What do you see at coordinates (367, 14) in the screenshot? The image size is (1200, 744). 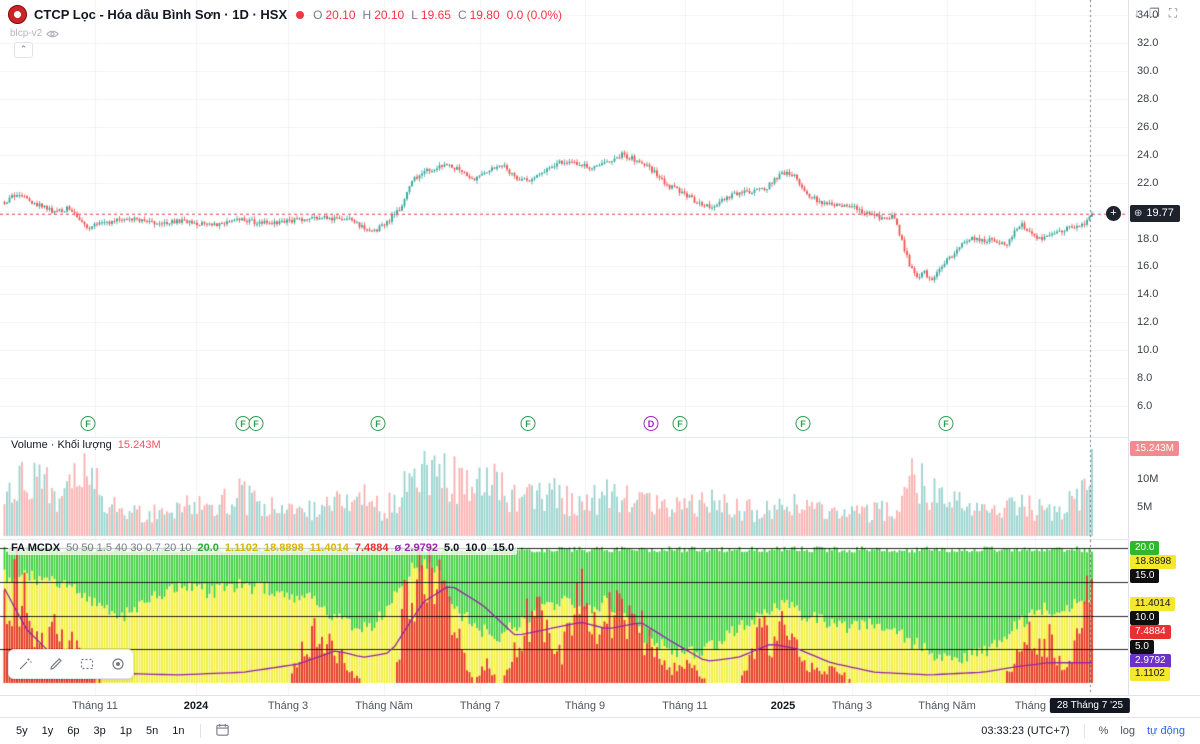 I see `high-label: H` at bounding box center [367, 14].